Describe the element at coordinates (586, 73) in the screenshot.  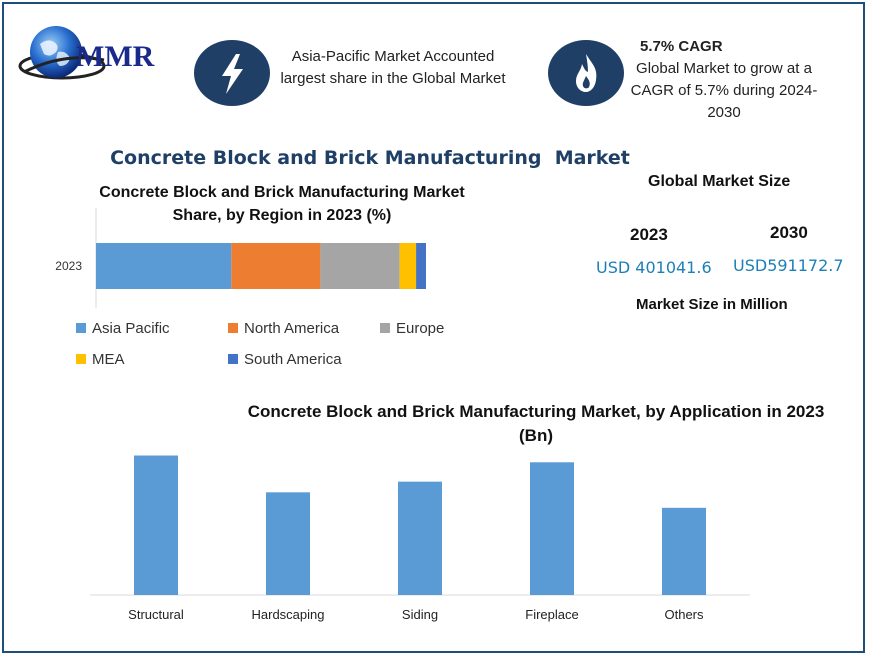
I see `flame-icon` at that location.